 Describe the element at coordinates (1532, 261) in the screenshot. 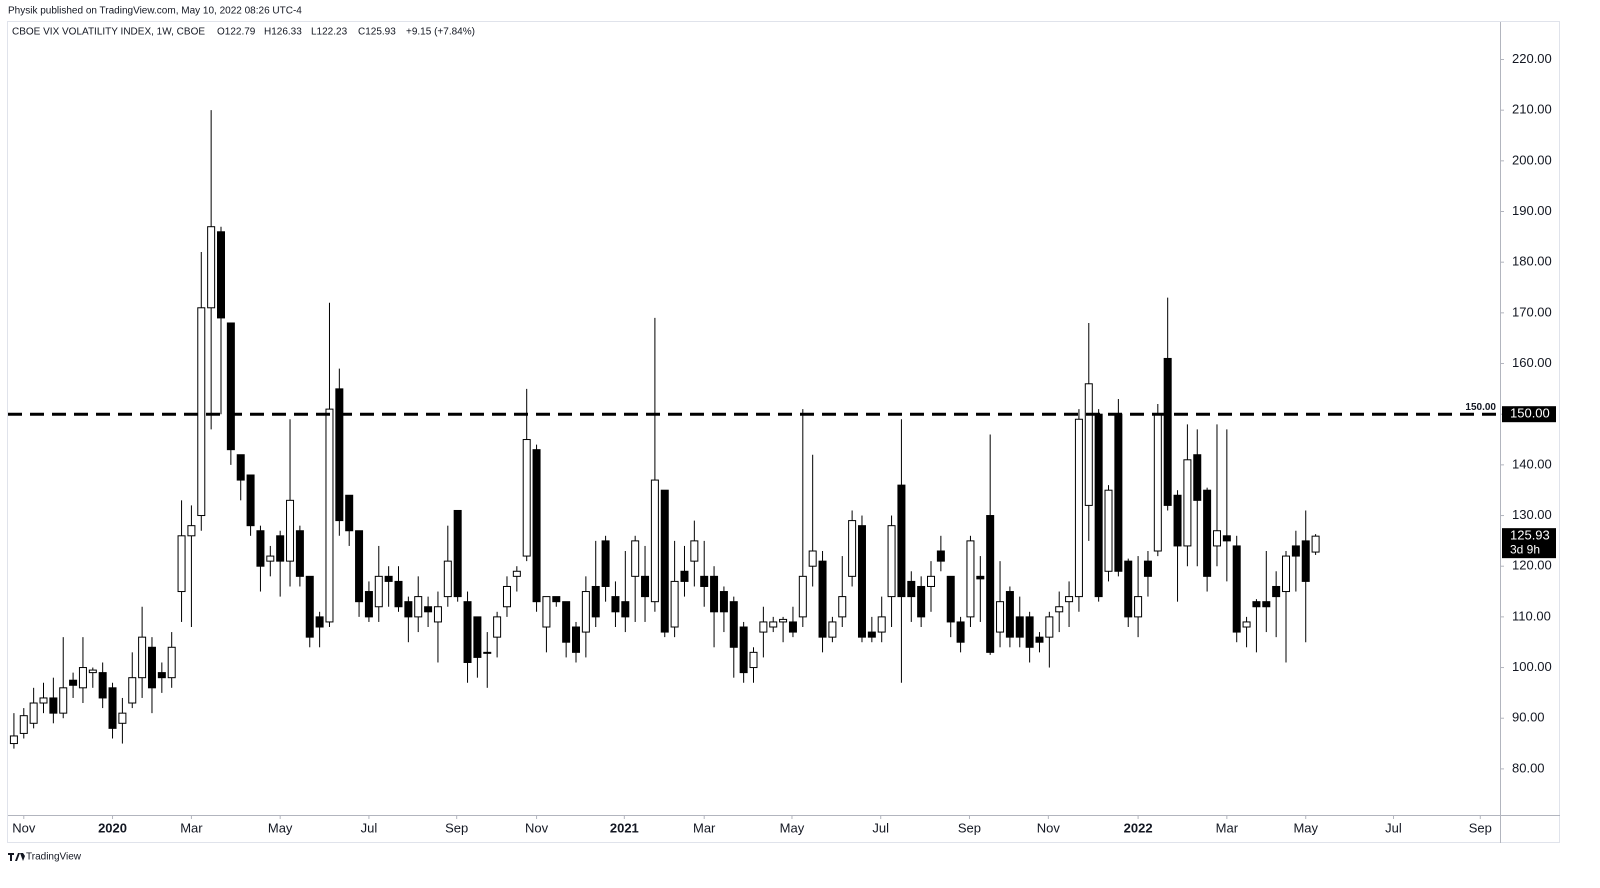

I see `y-tick-label: 180.00` at that location.